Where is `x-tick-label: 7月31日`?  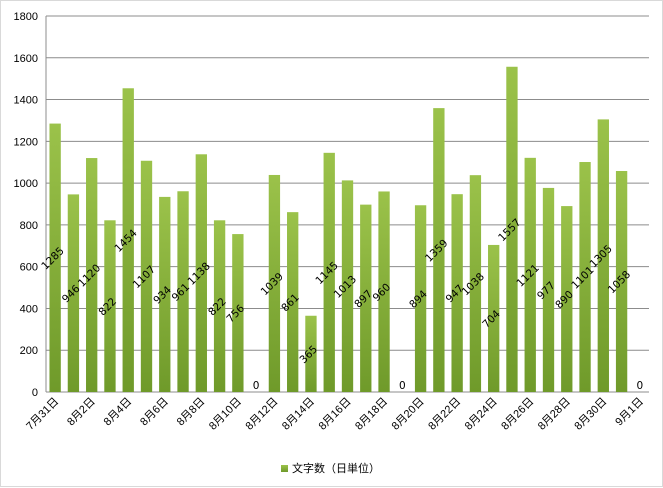
x-tick-label: 7月31日 is located at coordinates (42, 414).